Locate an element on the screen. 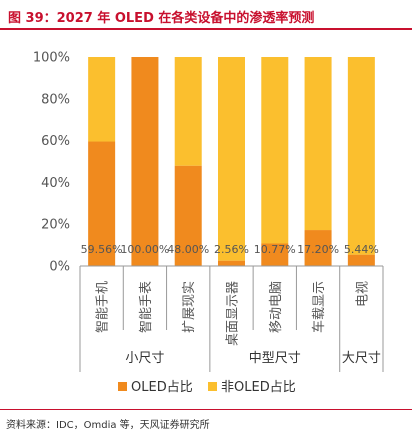 Image resolution: width=412 pixels, height=434 pixels. data-label: 17.20% is located at coordinates (318, 249).